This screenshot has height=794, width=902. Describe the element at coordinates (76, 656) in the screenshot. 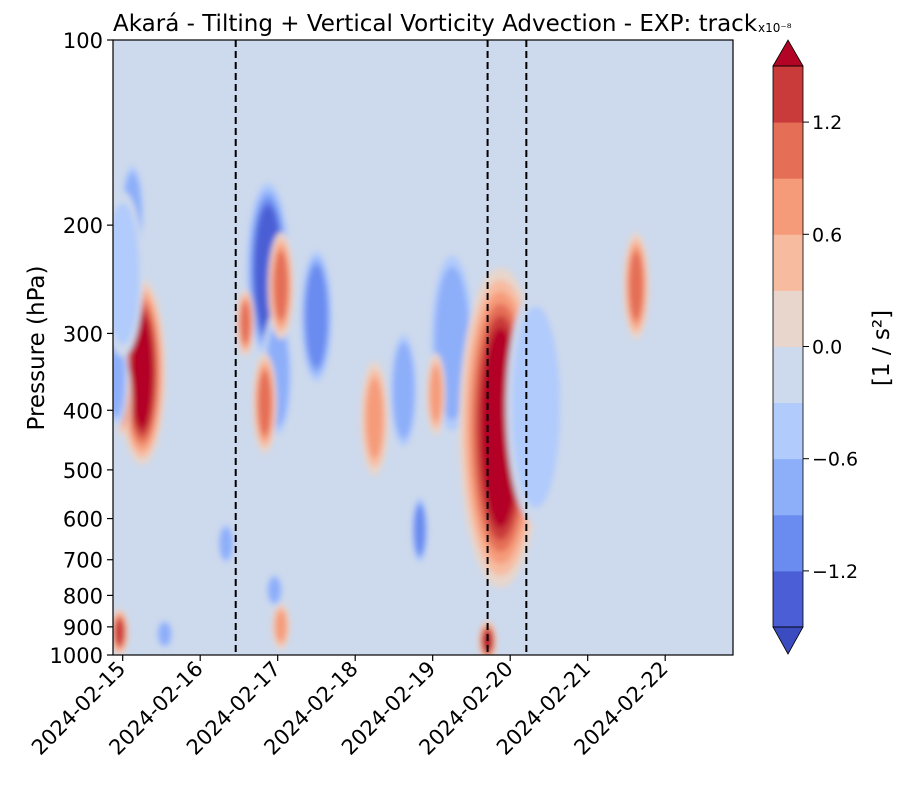

I see `y-tick-label: 1000` at that location.